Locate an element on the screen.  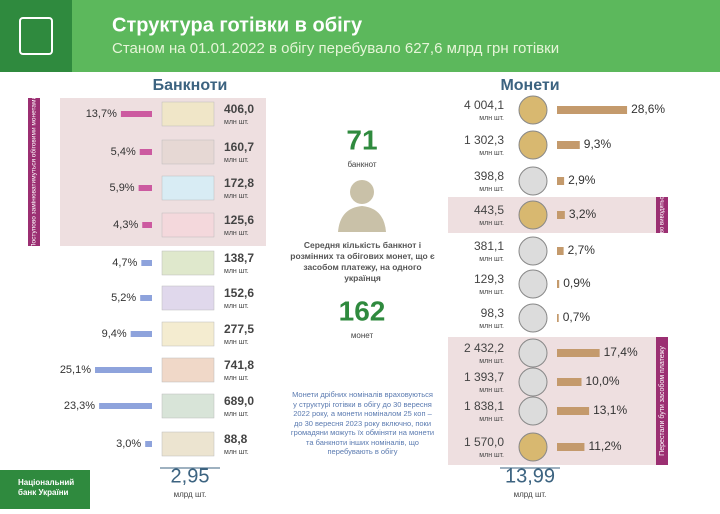
share-label: 3,2% is located at coordinates (583, 214).